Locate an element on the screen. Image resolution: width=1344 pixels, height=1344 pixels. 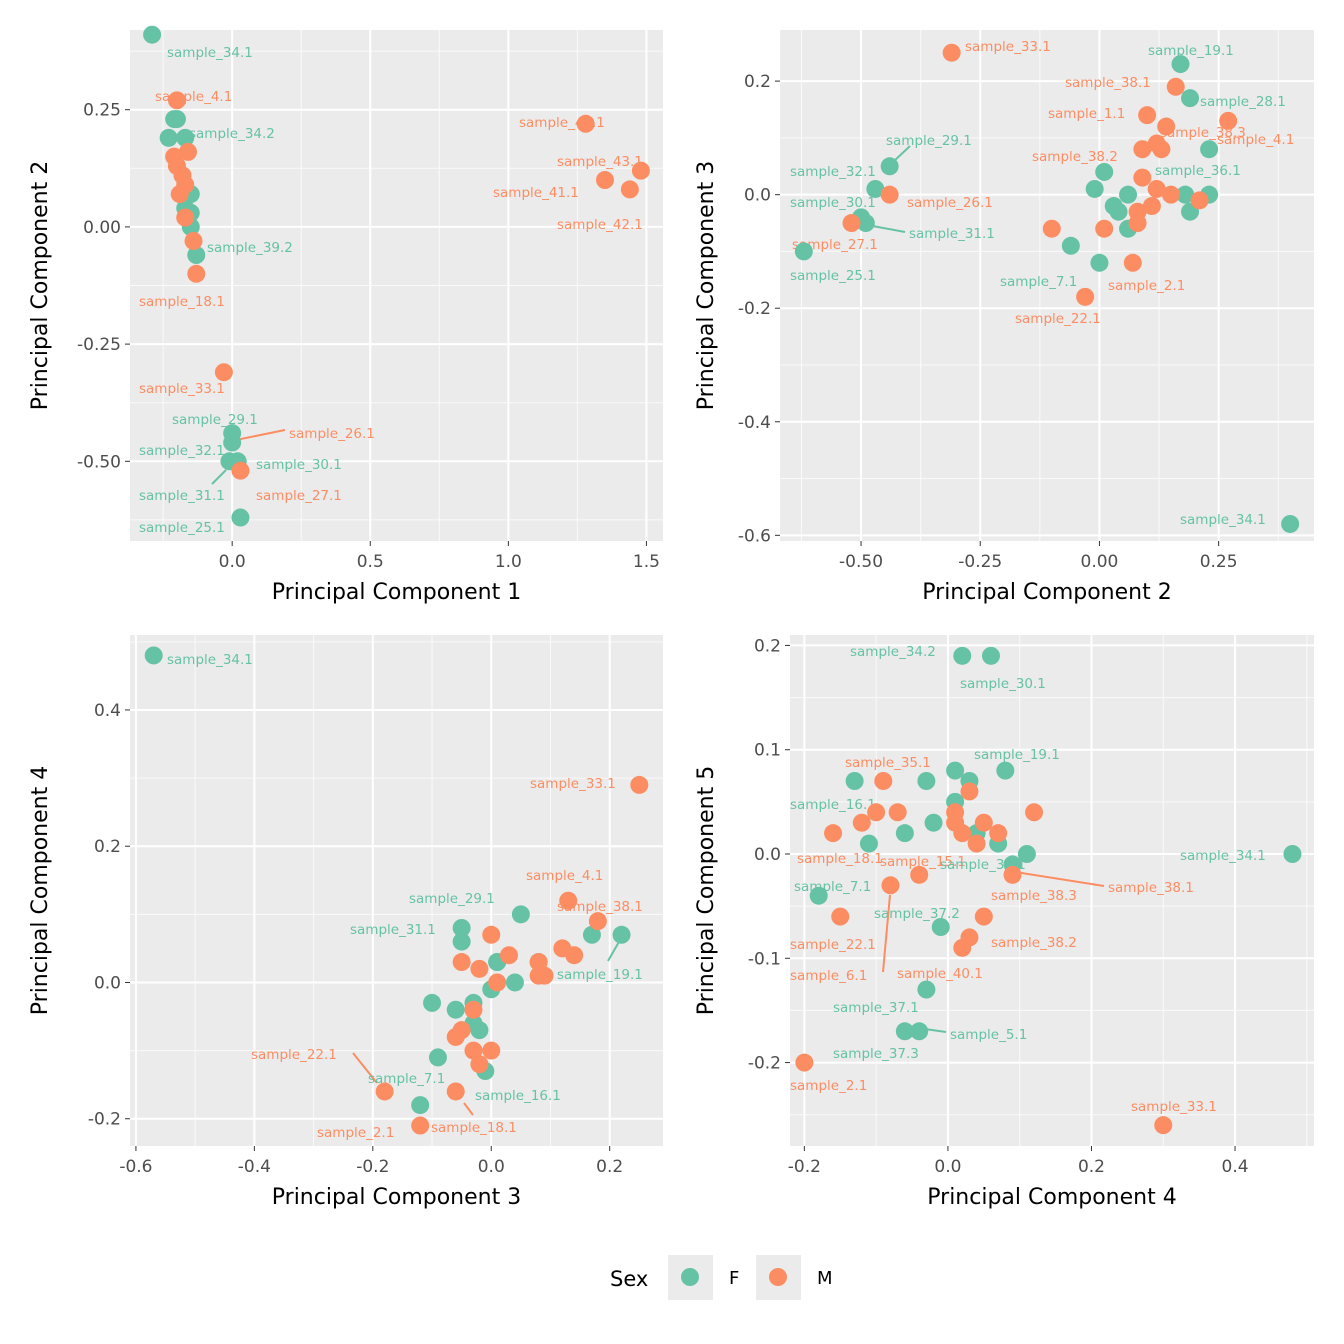
x-tick-label: -0.2 is located at coordinates (372, 1167).